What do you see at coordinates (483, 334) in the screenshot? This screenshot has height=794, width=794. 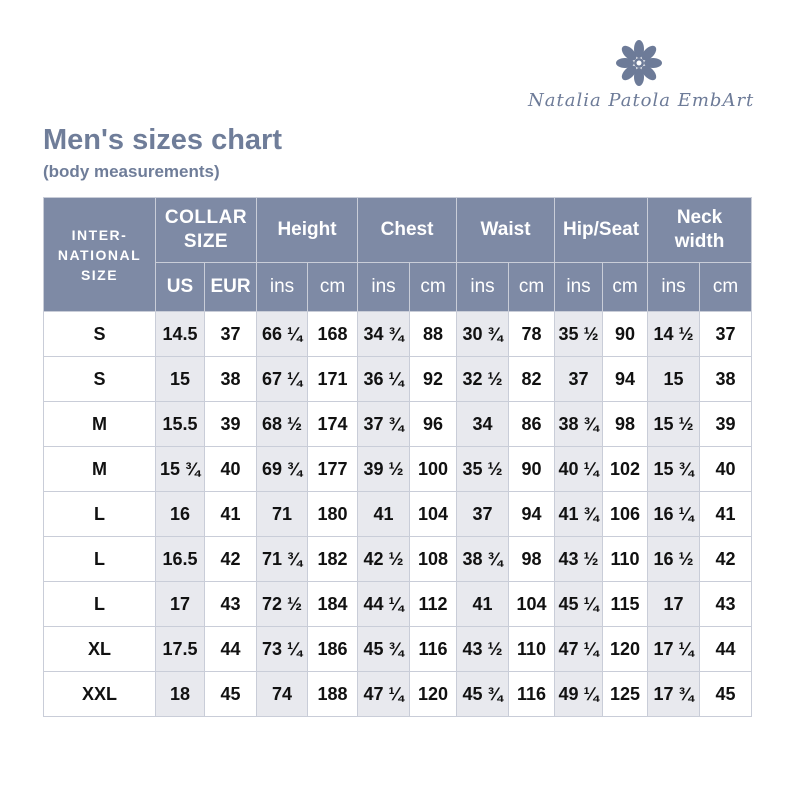 I see `value-cell: 30 ¾` at bounding box center [483, 334].